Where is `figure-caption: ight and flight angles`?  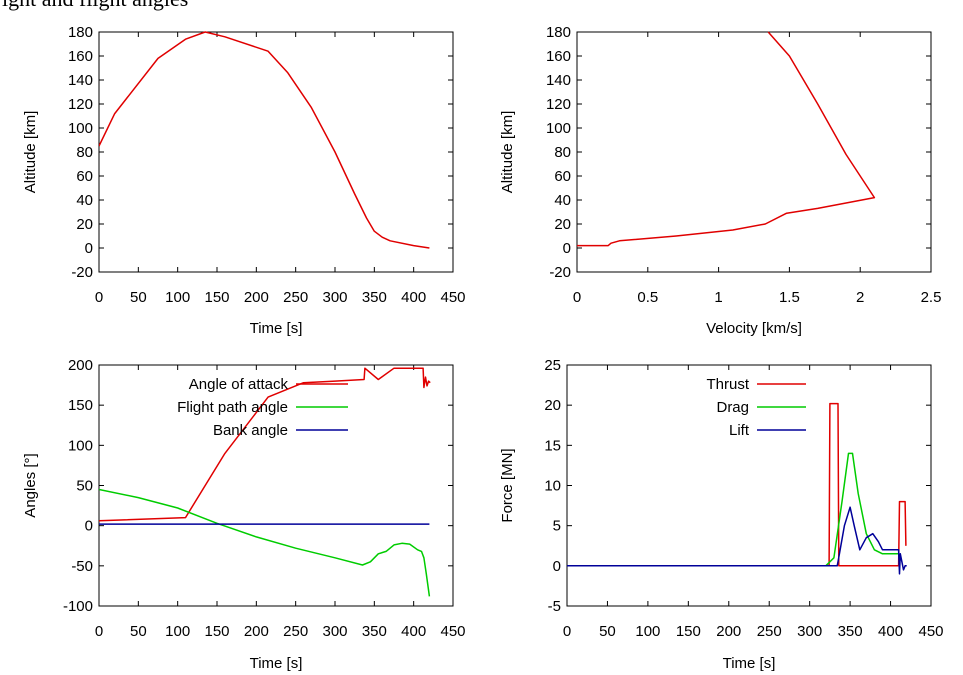
figure-caption: ight and flight angles is located at coordinates (95, 6).